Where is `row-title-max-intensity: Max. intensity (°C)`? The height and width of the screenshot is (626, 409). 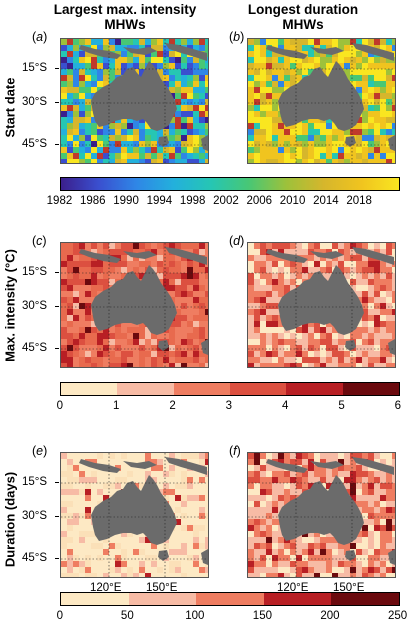 row-title-max-intensity: Max. intensity (°C) is located at coordinates (10, 305).